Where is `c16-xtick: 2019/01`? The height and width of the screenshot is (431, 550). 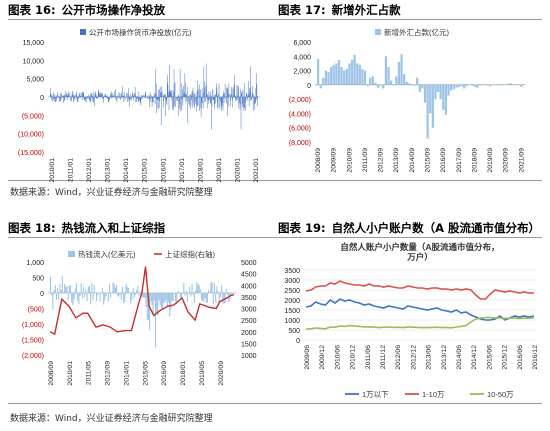 c16-xtick: 2019/01 is located at coordinates (219, 170).